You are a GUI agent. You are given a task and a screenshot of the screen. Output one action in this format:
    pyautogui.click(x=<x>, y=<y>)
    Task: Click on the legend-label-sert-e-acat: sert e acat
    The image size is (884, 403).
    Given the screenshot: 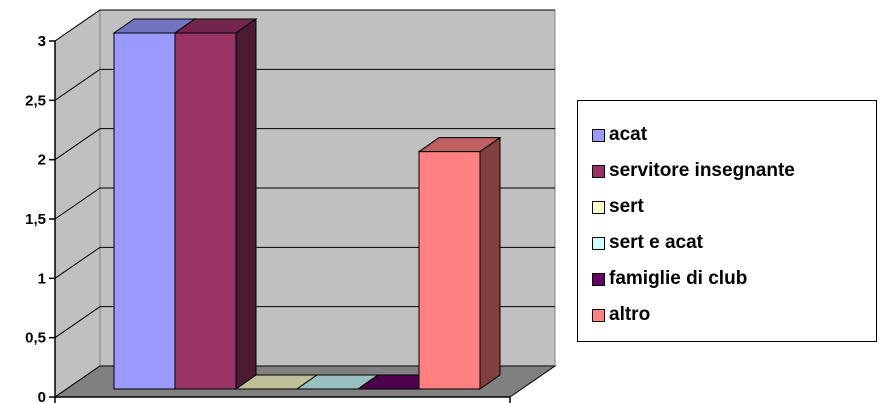 What is the action you would take?
    pyautogui.click(x=656, y=242)
    